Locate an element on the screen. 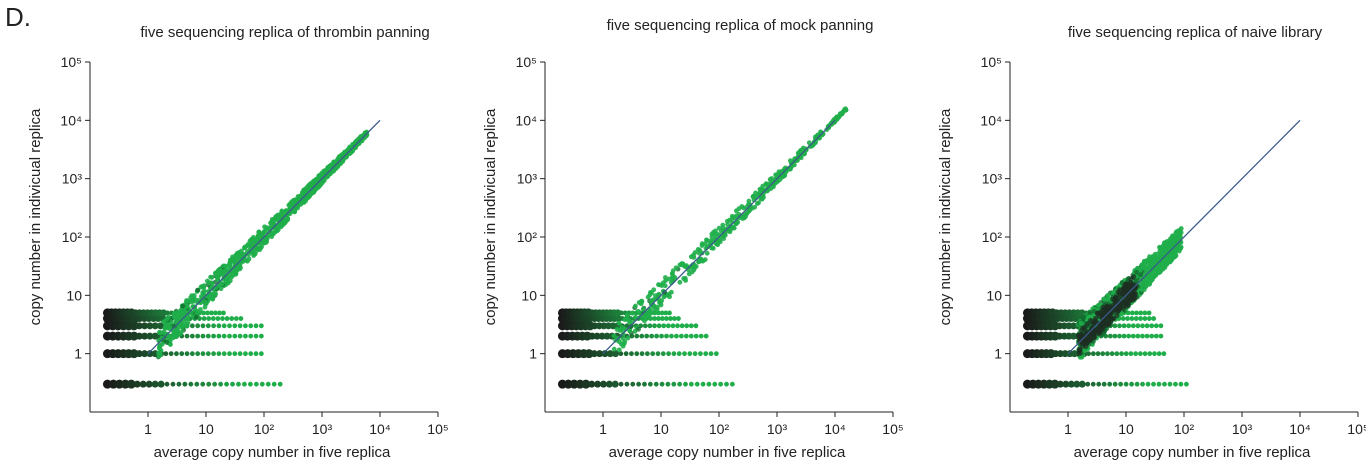 This screenshot has width=1366, height=462. y-tick-label: 10² is located at coordinates (72, 237).